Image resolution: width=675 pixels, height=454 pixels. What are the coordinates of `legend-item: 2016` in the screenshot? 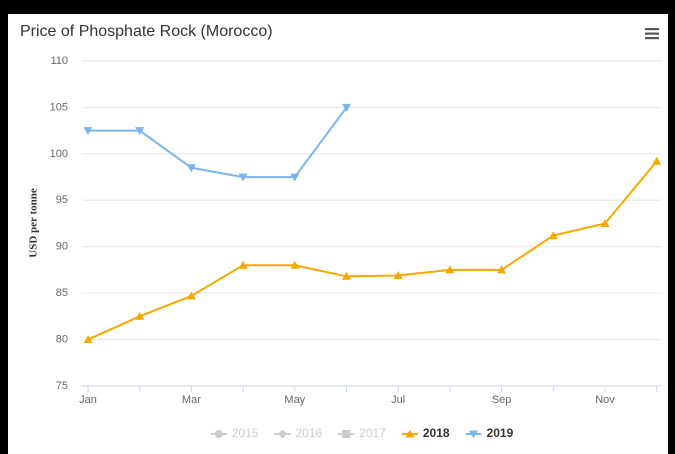 It's located at (298, 433).